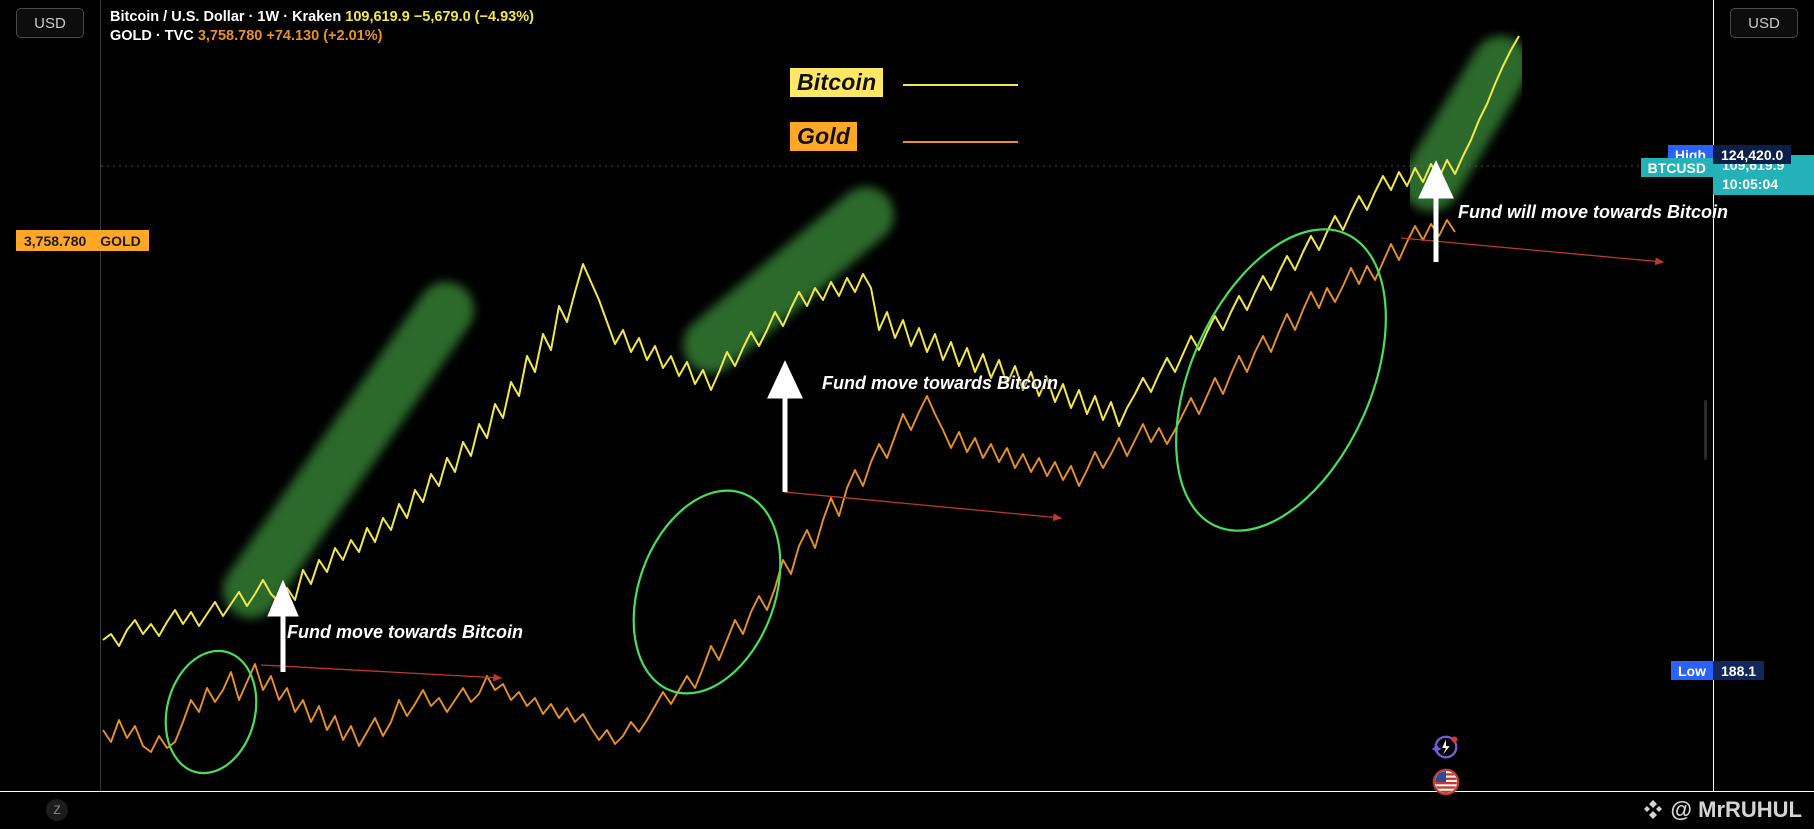  I want to click on time-axis, so click(907, 810).